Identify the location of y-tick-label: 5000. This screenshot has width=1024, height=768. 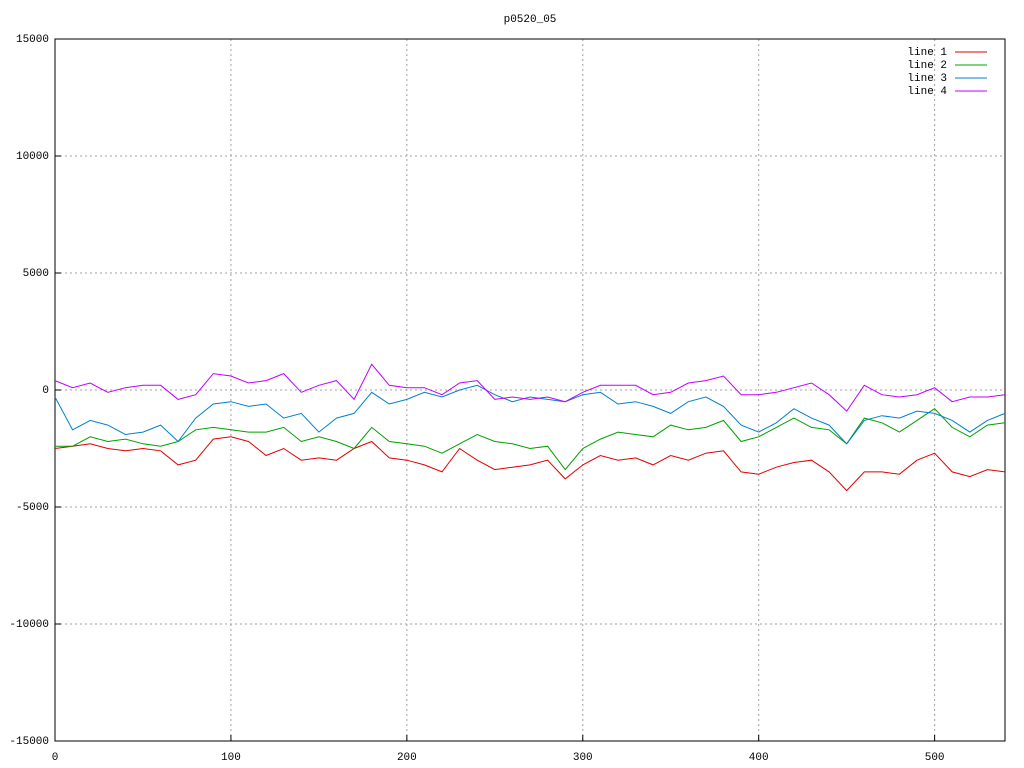
(36, 274).